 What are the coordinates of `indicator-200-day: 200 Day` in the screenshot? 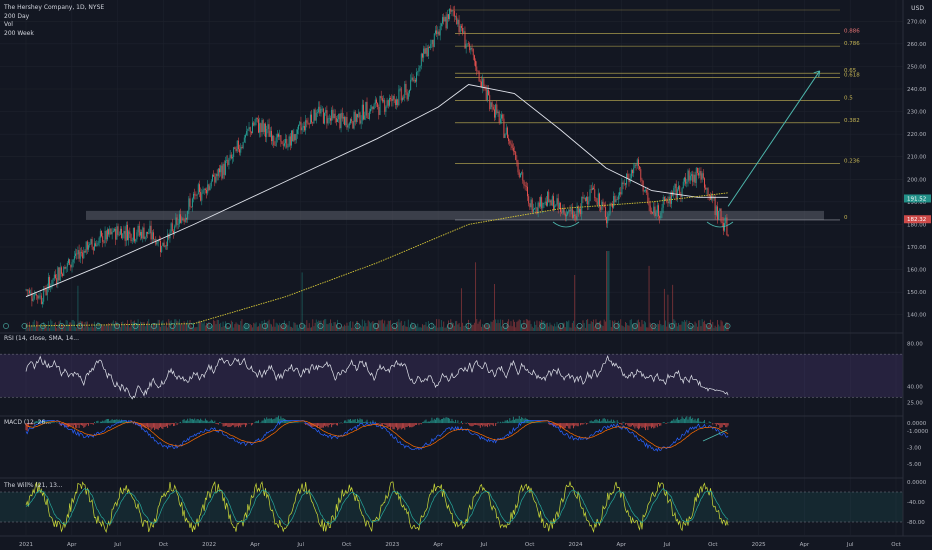 It's located at (17, 16).